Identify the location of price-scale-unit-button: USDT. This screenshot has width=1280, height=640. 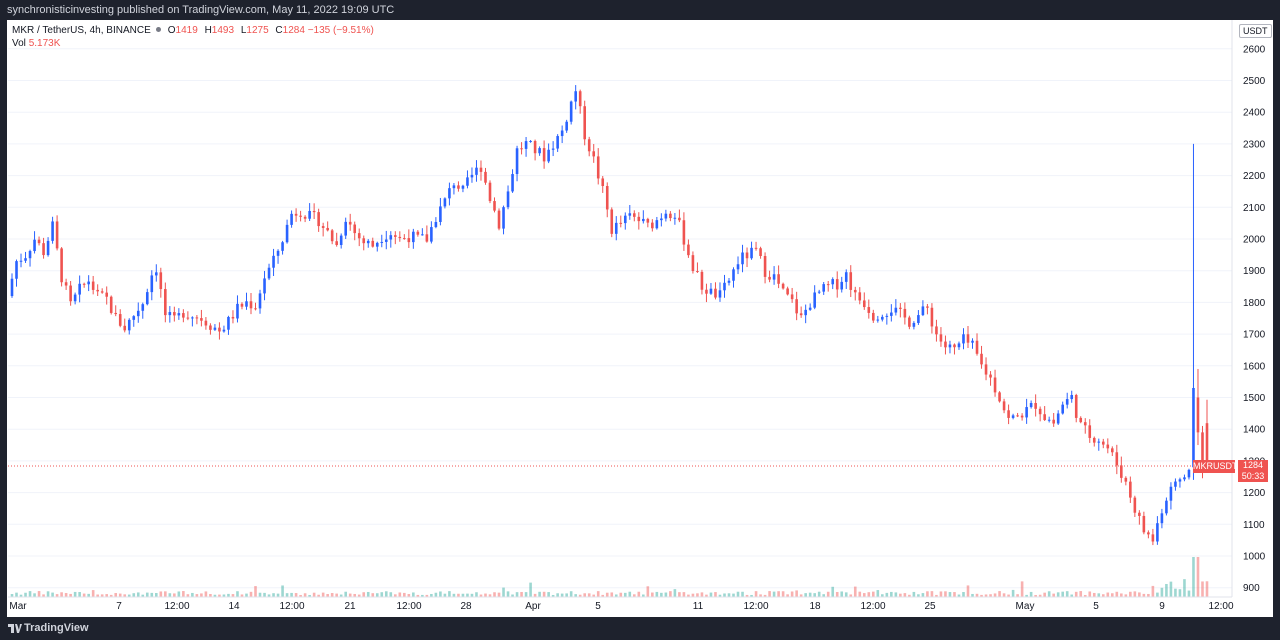
(1255, 31).